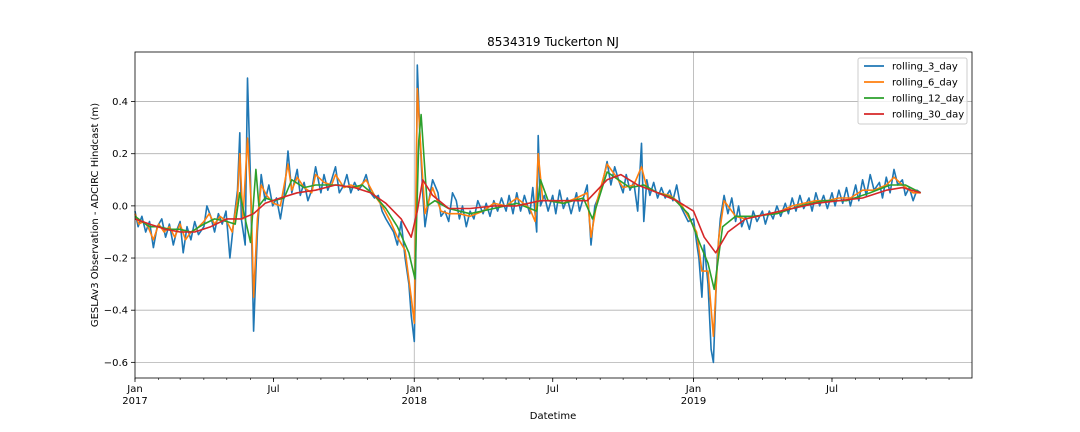 This screenshot has height=432, width=1080. What do you see at coordinates (116, 363) in the screenshot?
I see `y-tick-label: −0.6` at bounding box center [116, 363].